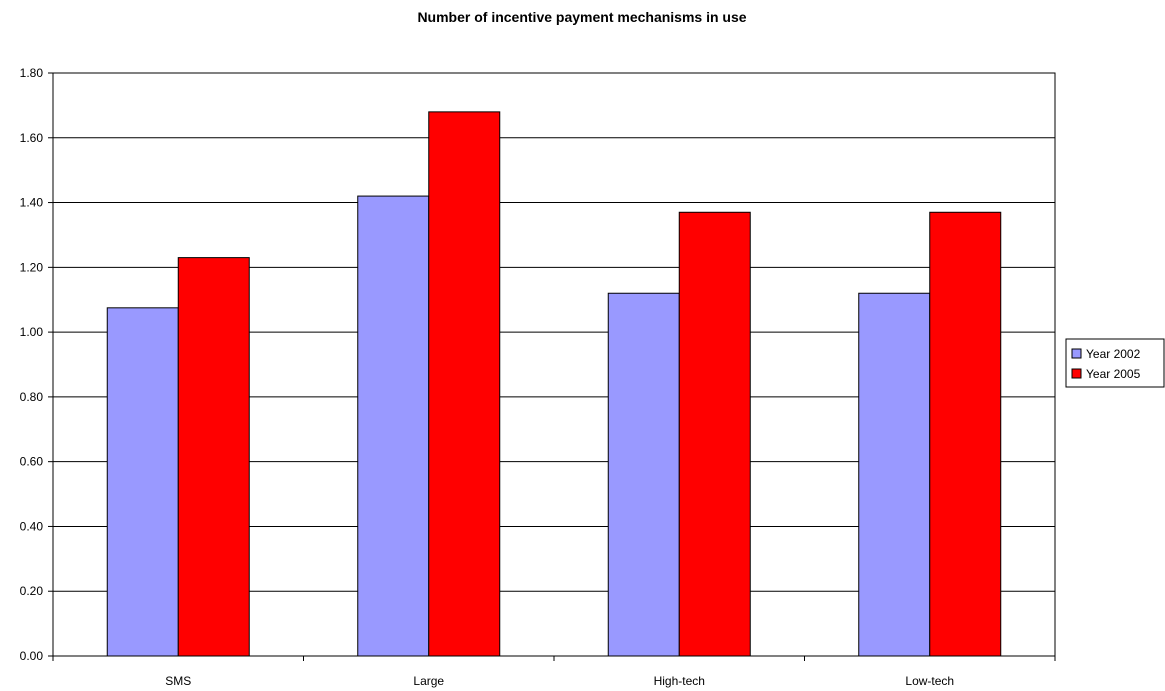 The image size is (1165, 691). What do you see at coordinates (428, 681) in the screenshot?
I see `x-tick-label: Large` at bounding box center [428, 681].